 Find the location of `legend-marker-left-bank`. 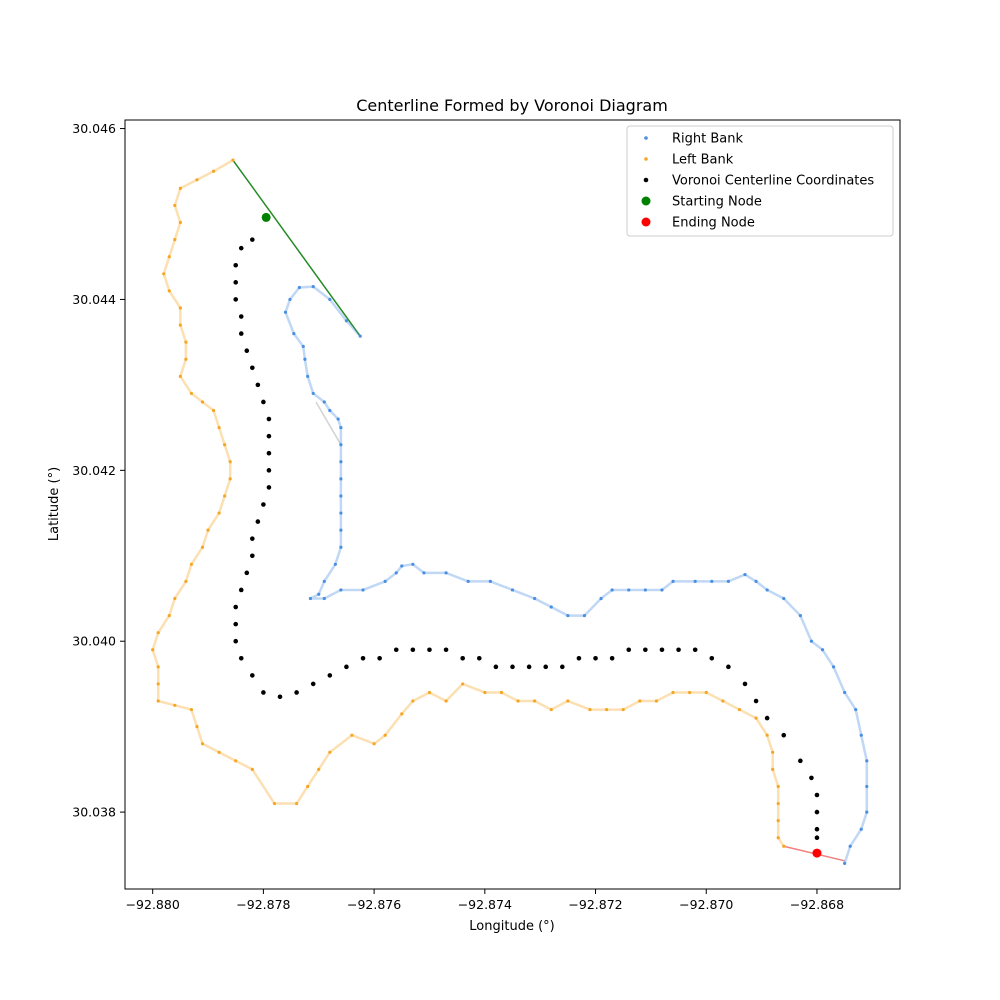

legend-marker-left-bank is located at coordinates (646, 159).